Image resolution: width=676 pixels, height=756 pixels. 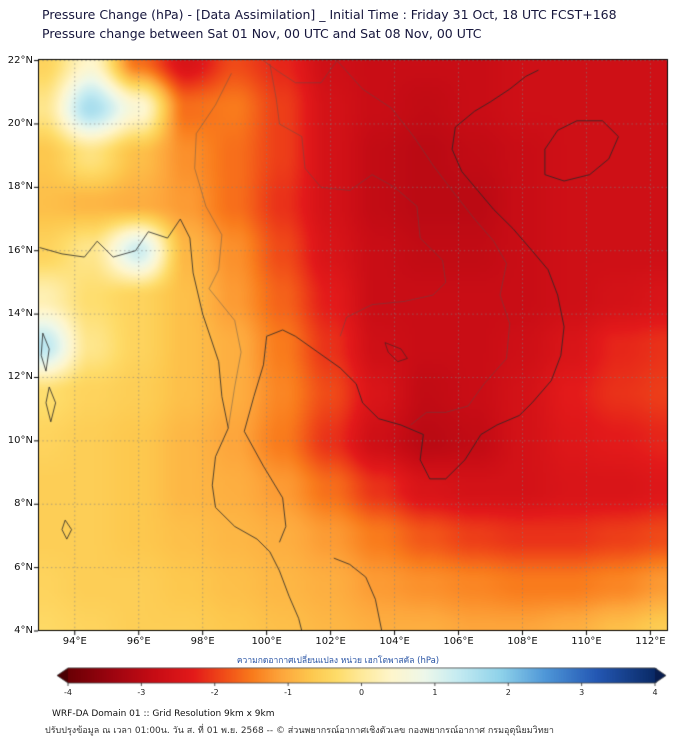 I want to click on latitude-tick-label: 12°N, so click(x=20, y=377).